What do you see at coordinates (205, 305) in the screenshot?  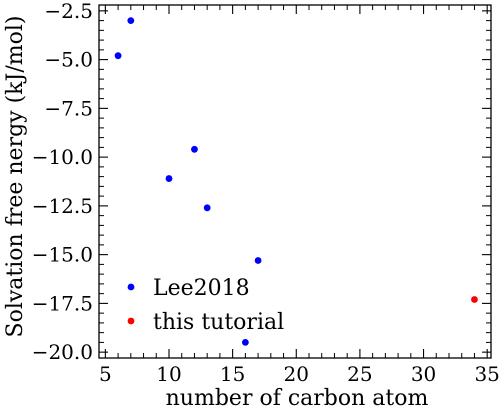 I see `legend: Lee2018 this tutorial` at bounding box center [205, 305].